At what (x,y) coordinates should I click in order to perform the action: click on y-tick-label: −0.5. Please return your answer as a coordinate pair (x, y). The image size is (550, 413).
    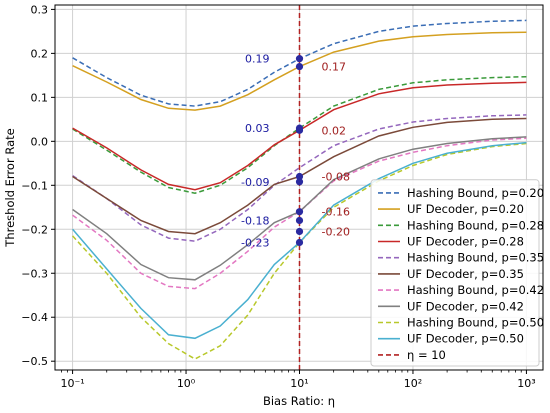
    Looking at the image, I should click on (34, 361).